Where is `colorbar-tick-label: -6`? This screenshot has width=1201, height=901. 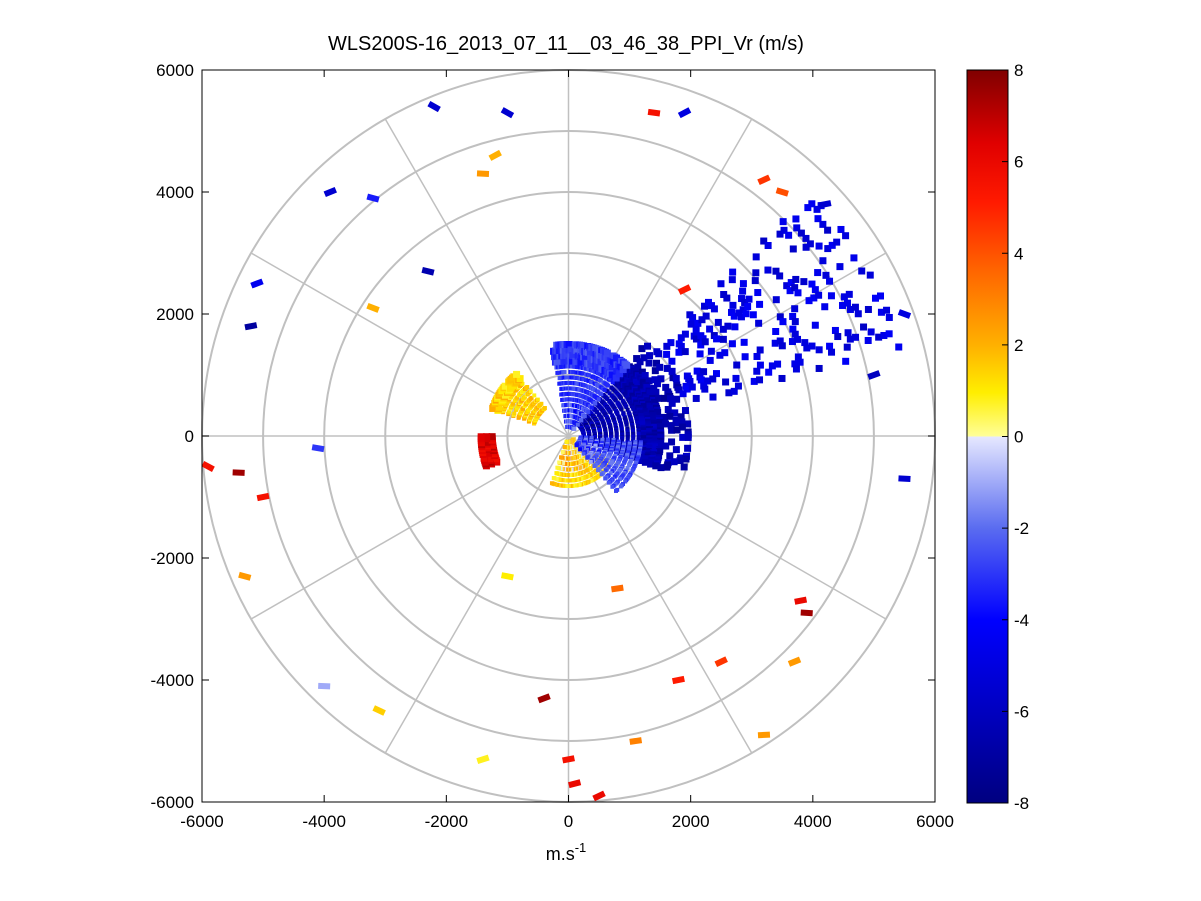 colorbar-tick-label: -6 is located at coordinates (1021, 711).